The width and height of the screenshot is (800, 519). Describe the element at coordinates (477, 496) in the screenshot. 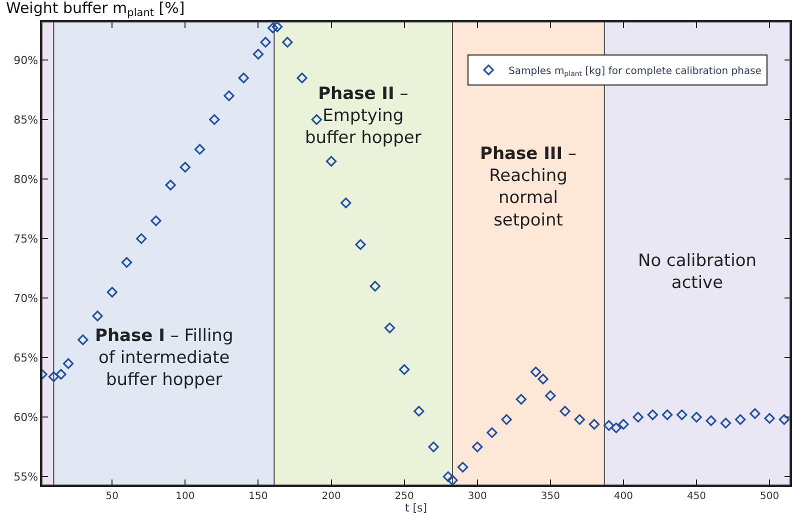

I see `x-tick-label: 300` at that location.